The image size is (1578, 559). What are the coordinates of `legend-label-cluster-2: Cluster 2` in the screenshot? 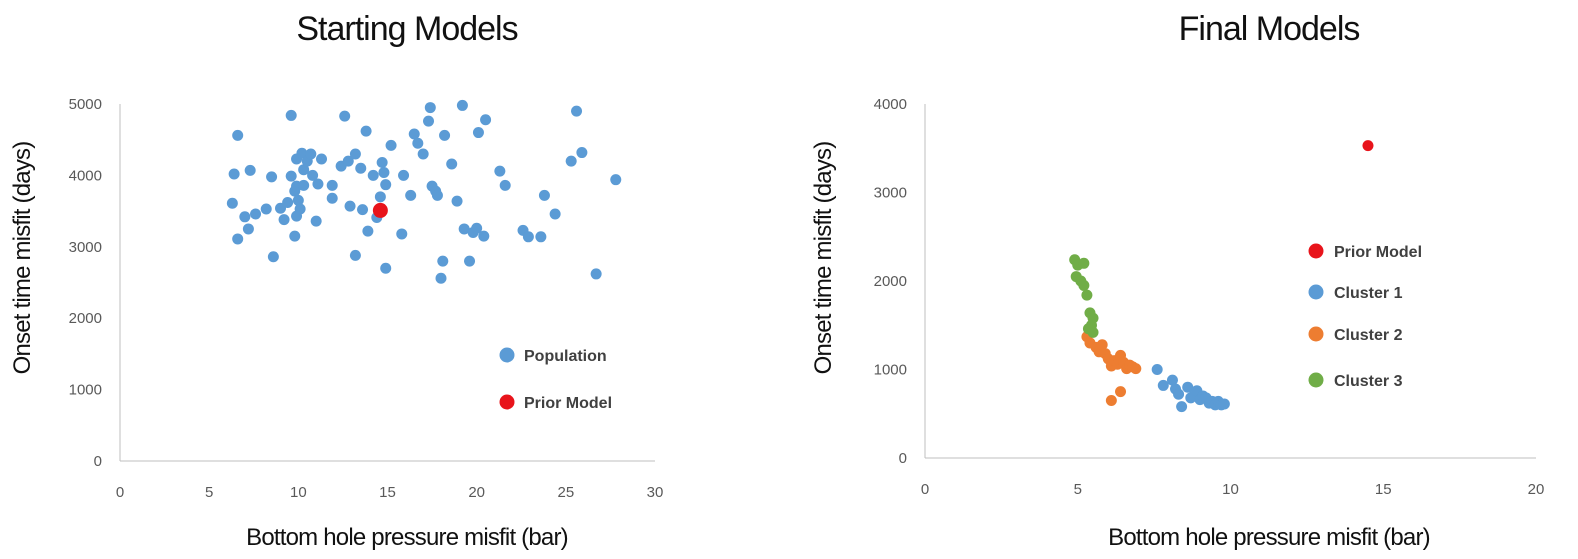 It's located at (1368, 335).